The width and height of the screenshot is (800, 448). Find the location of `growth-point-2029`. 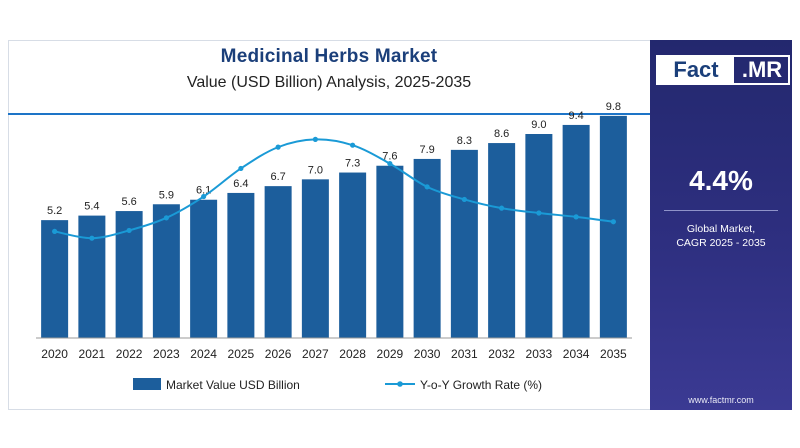

growth-point-2029 is located at coordinates (390, 163).